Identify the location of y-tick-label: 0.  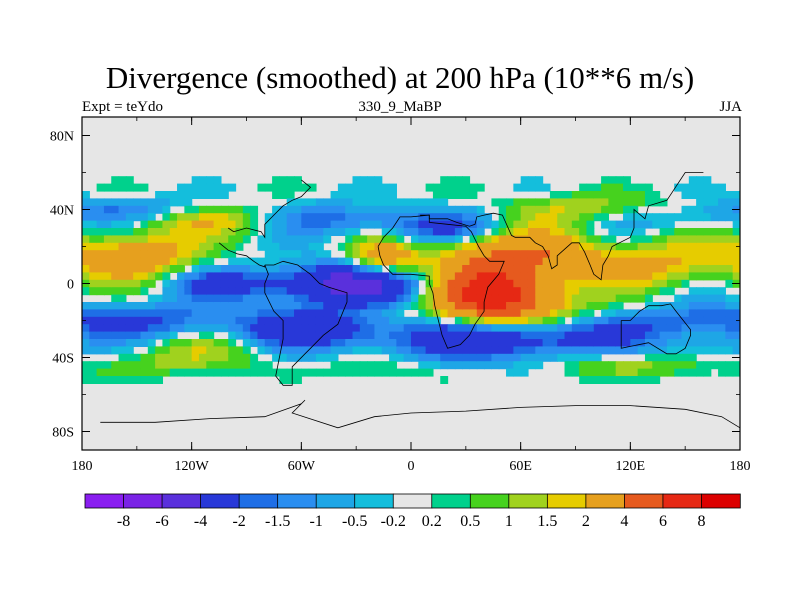
(70, 285).